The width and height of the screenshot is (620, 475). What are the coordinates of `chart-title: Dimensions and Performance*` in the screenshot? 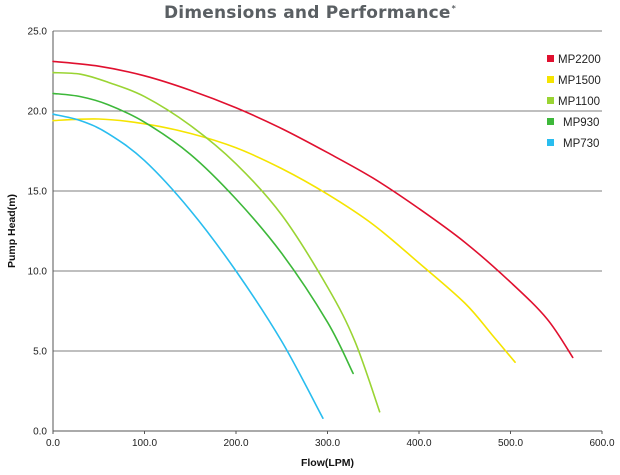 It's located at (310, 13).